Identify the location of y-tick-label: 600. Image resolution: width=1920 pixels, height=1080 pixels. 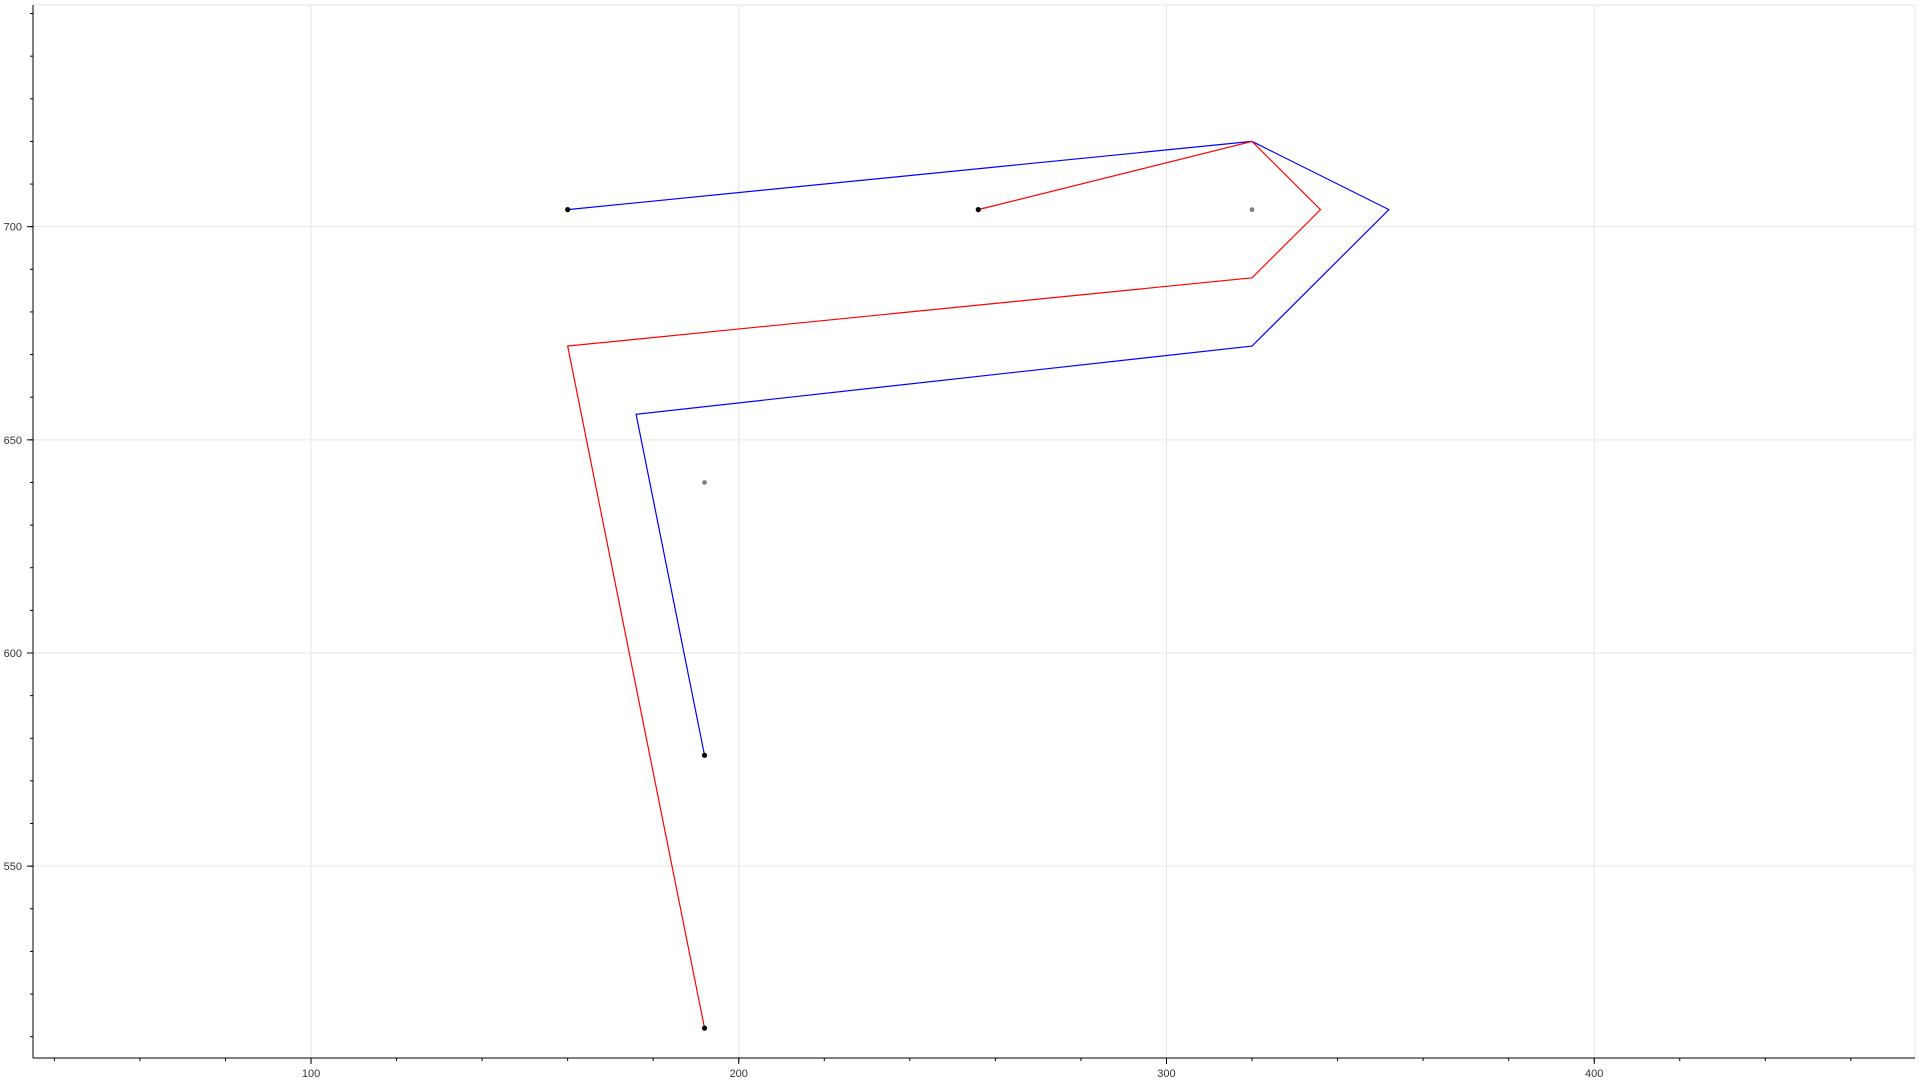
(13, 654).